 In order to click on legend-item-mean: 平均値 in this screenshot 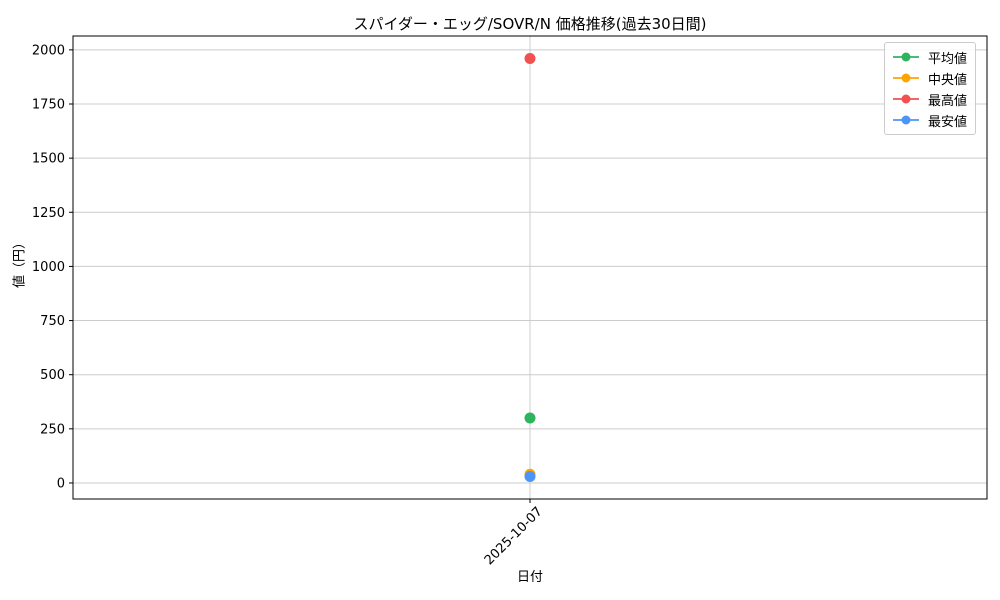, I will do `click(929, 57)`.